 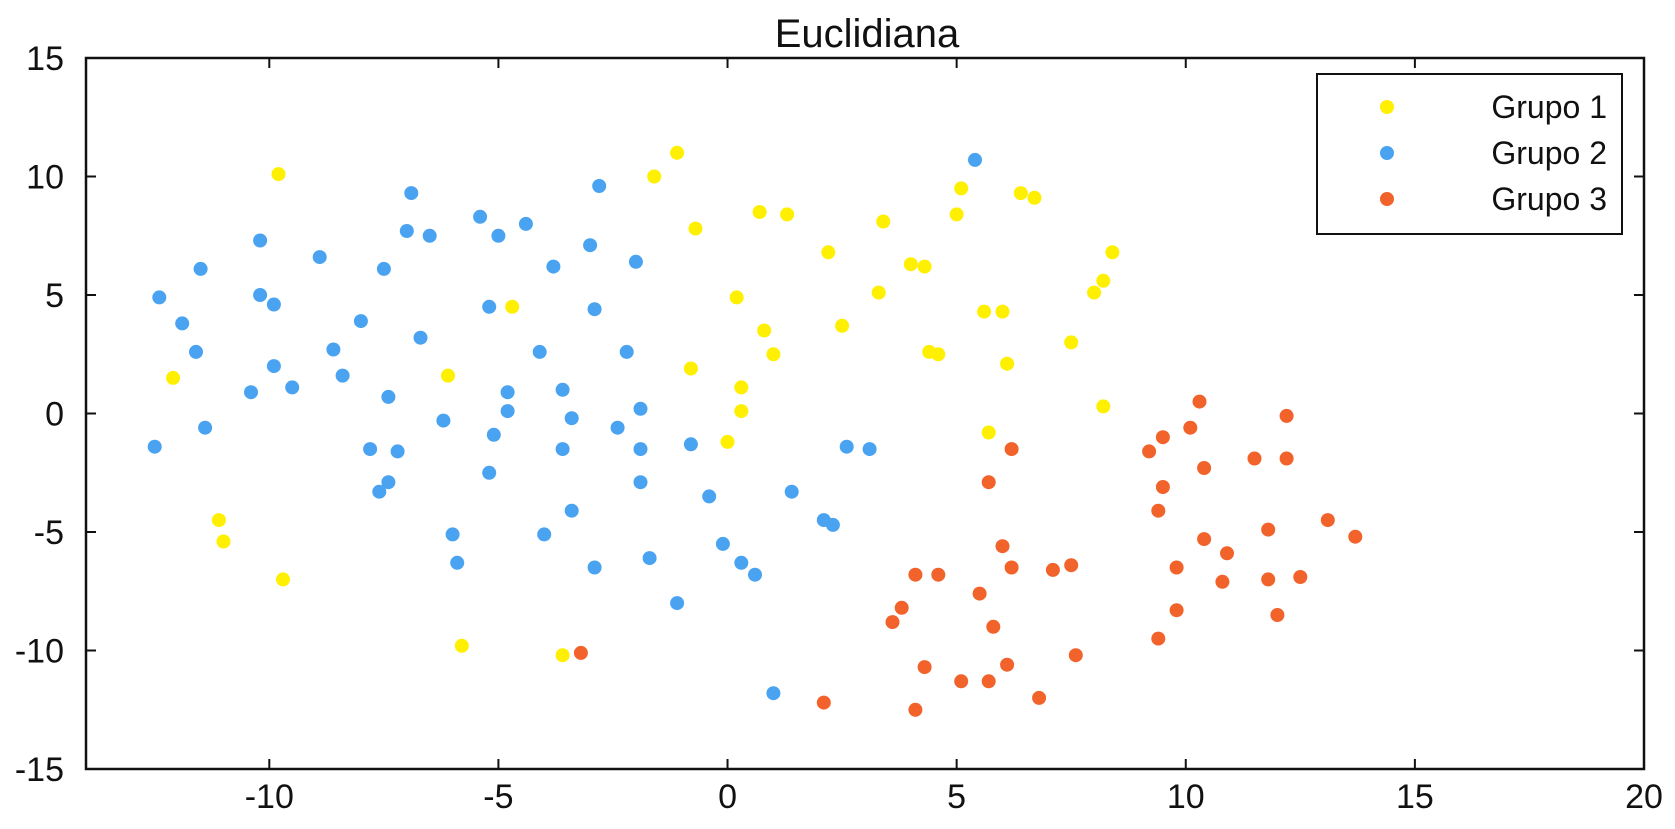 What do you see at coordinates (1415, 797) in the screenshot?
I see `x-tick-label: 15` at bounding box center [1415, 797].